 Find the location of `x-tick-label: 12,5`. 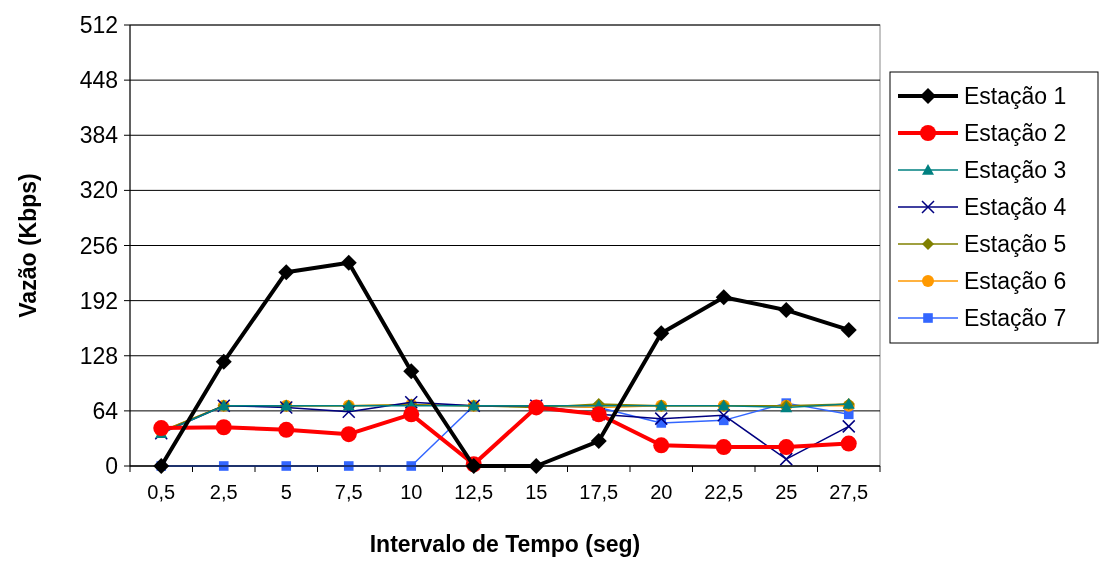

x-tick-label: 12,5 is located at coordinates (474, 492).